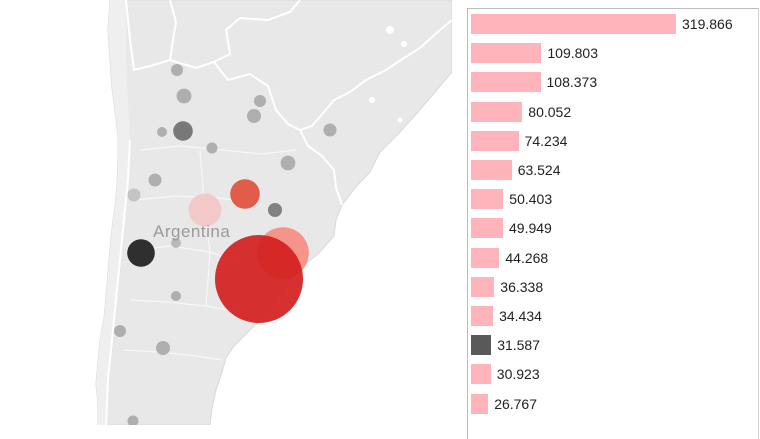 This screenshot has width=760, height=439. I want to click on bar-row: 109.803, so click(613, 52).